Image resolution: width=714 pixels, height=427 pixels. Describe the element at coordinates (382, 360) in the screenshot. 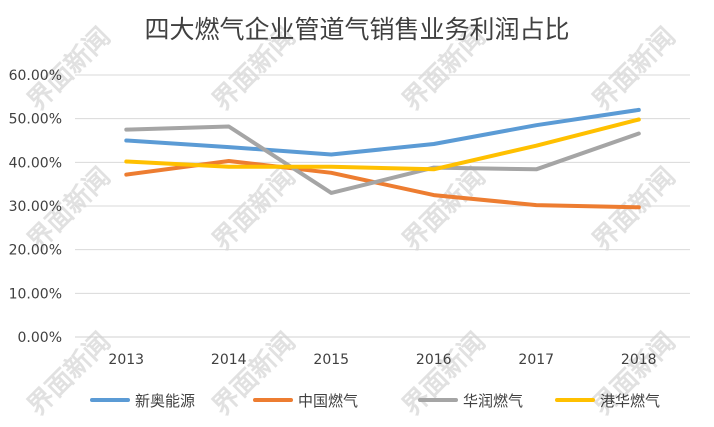

I see `x-axis-ticks: 2013 2014 2015 2016 2017 2018` at that location.